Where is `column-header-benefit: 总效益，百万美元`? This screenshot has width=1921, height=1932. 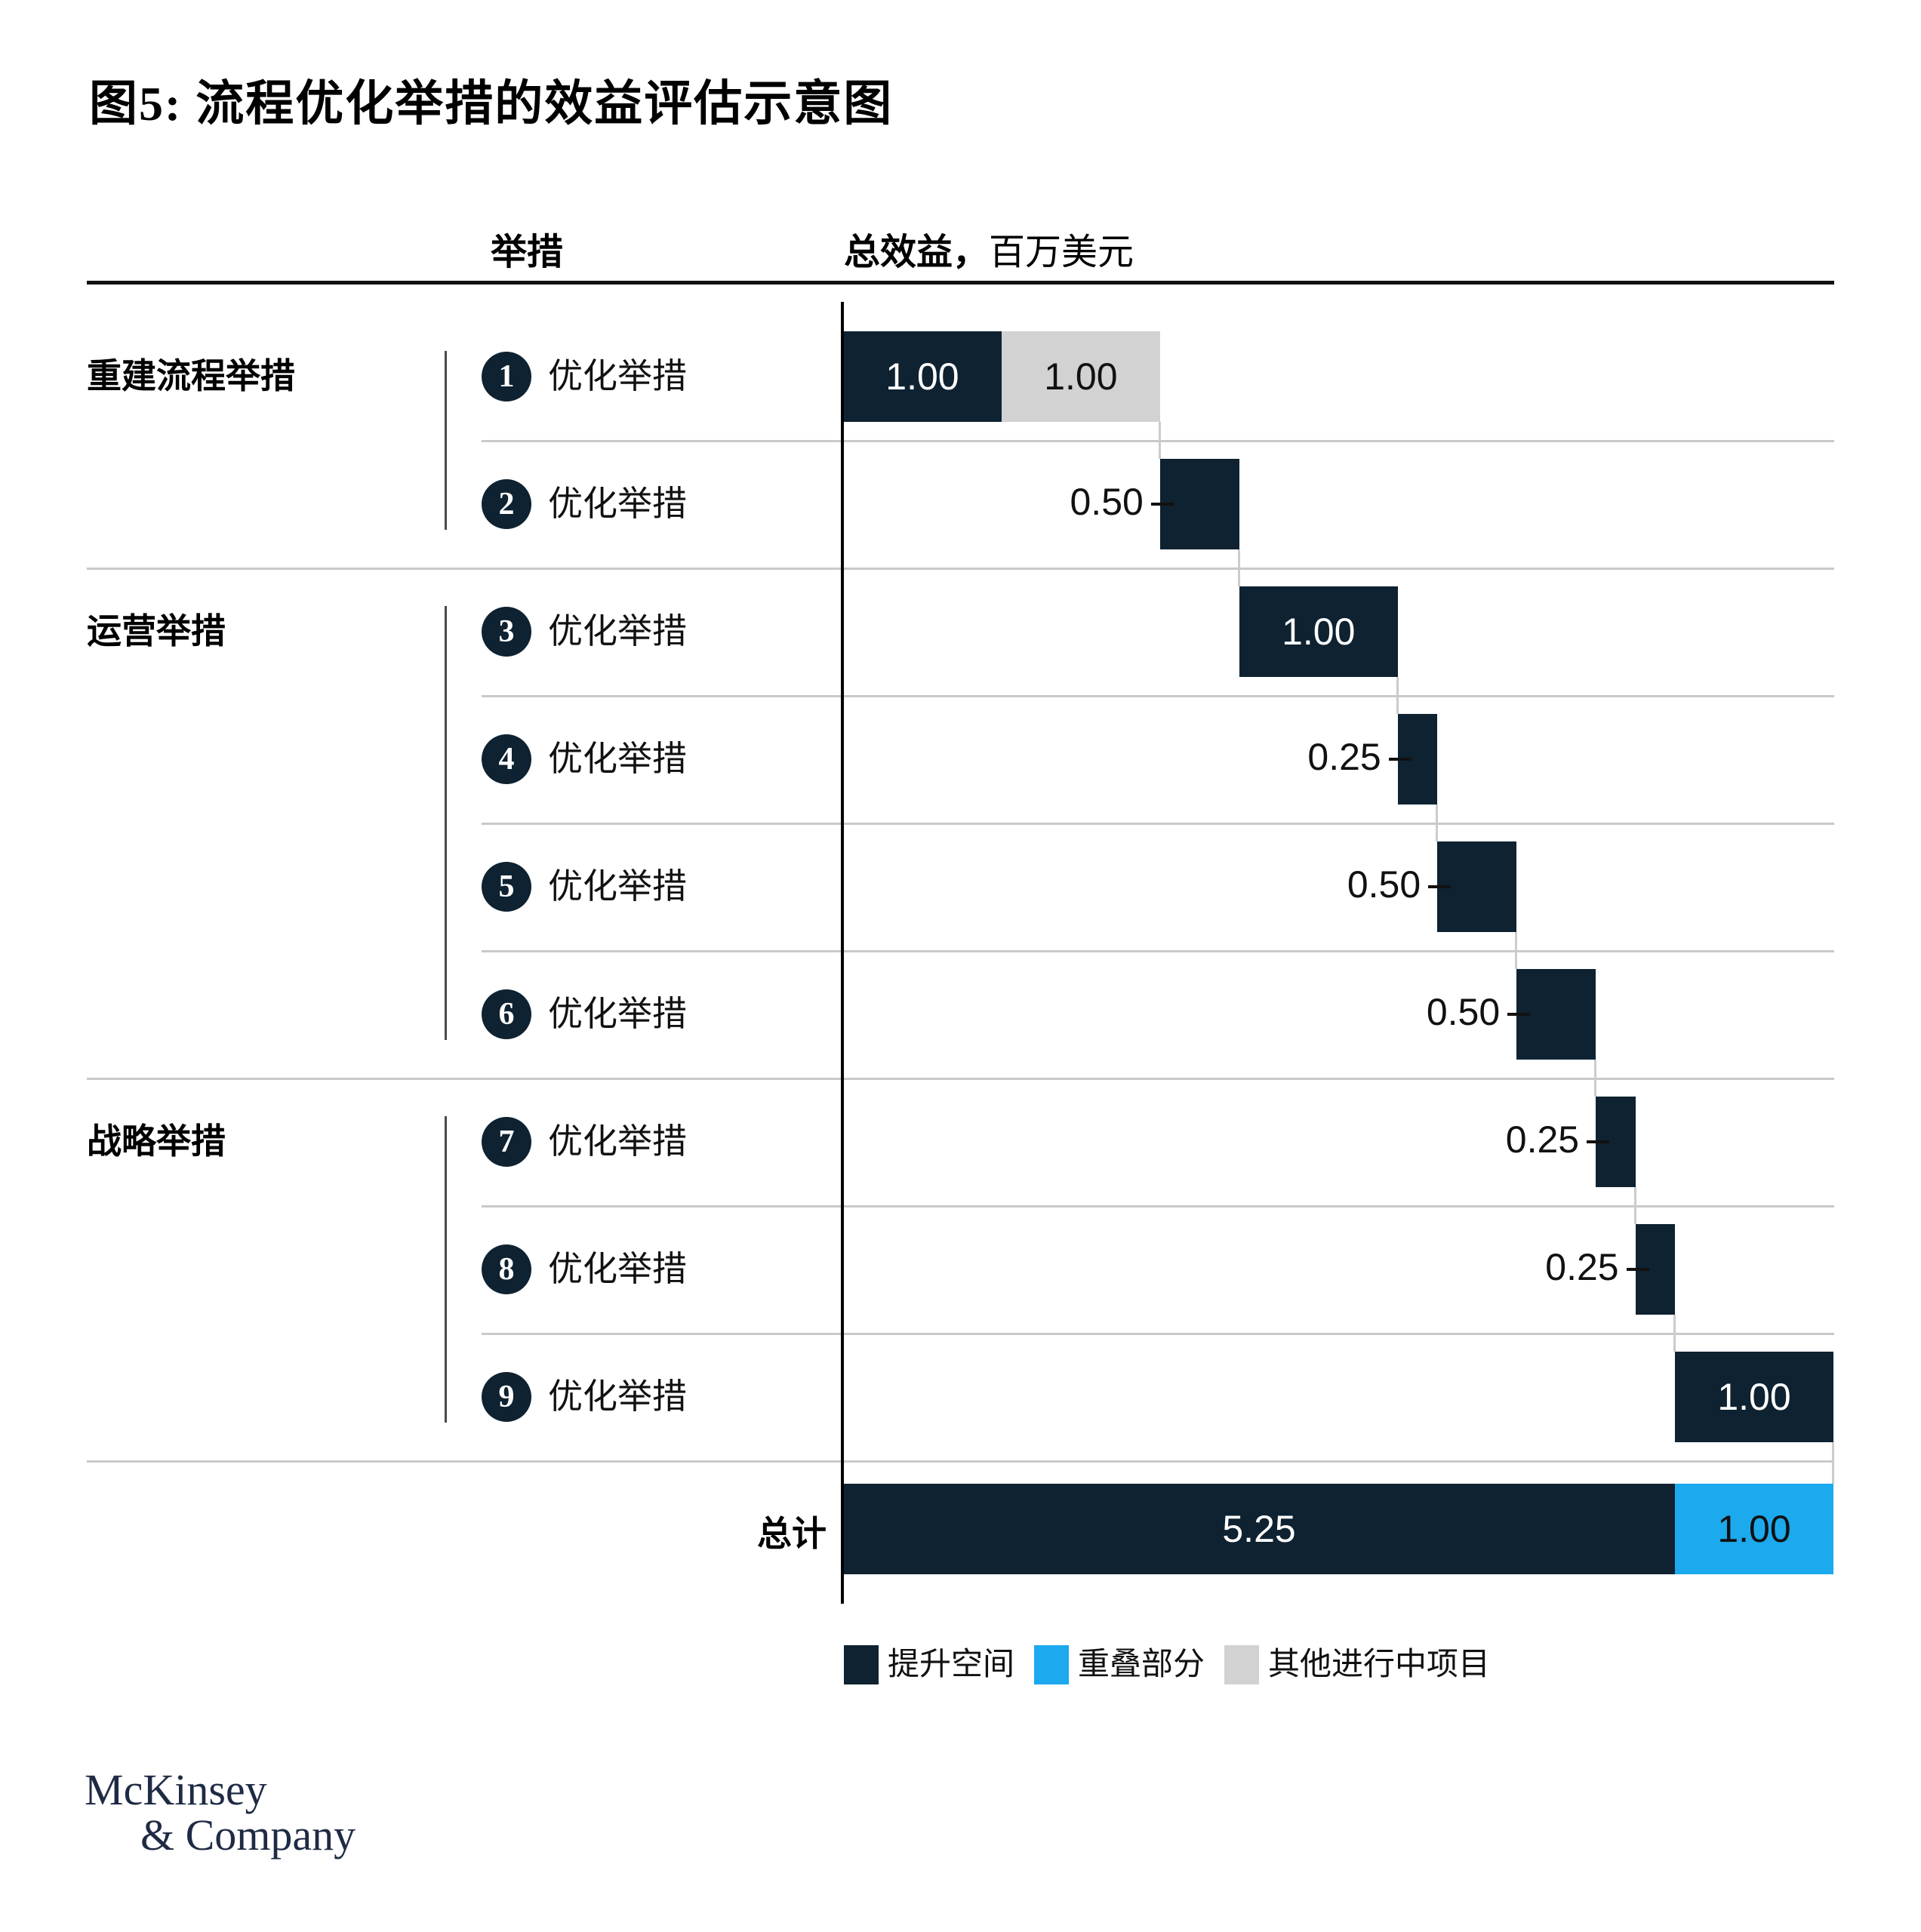
column-header-benefit: 总效益，百万美元 is located at coordinates (989, 248).